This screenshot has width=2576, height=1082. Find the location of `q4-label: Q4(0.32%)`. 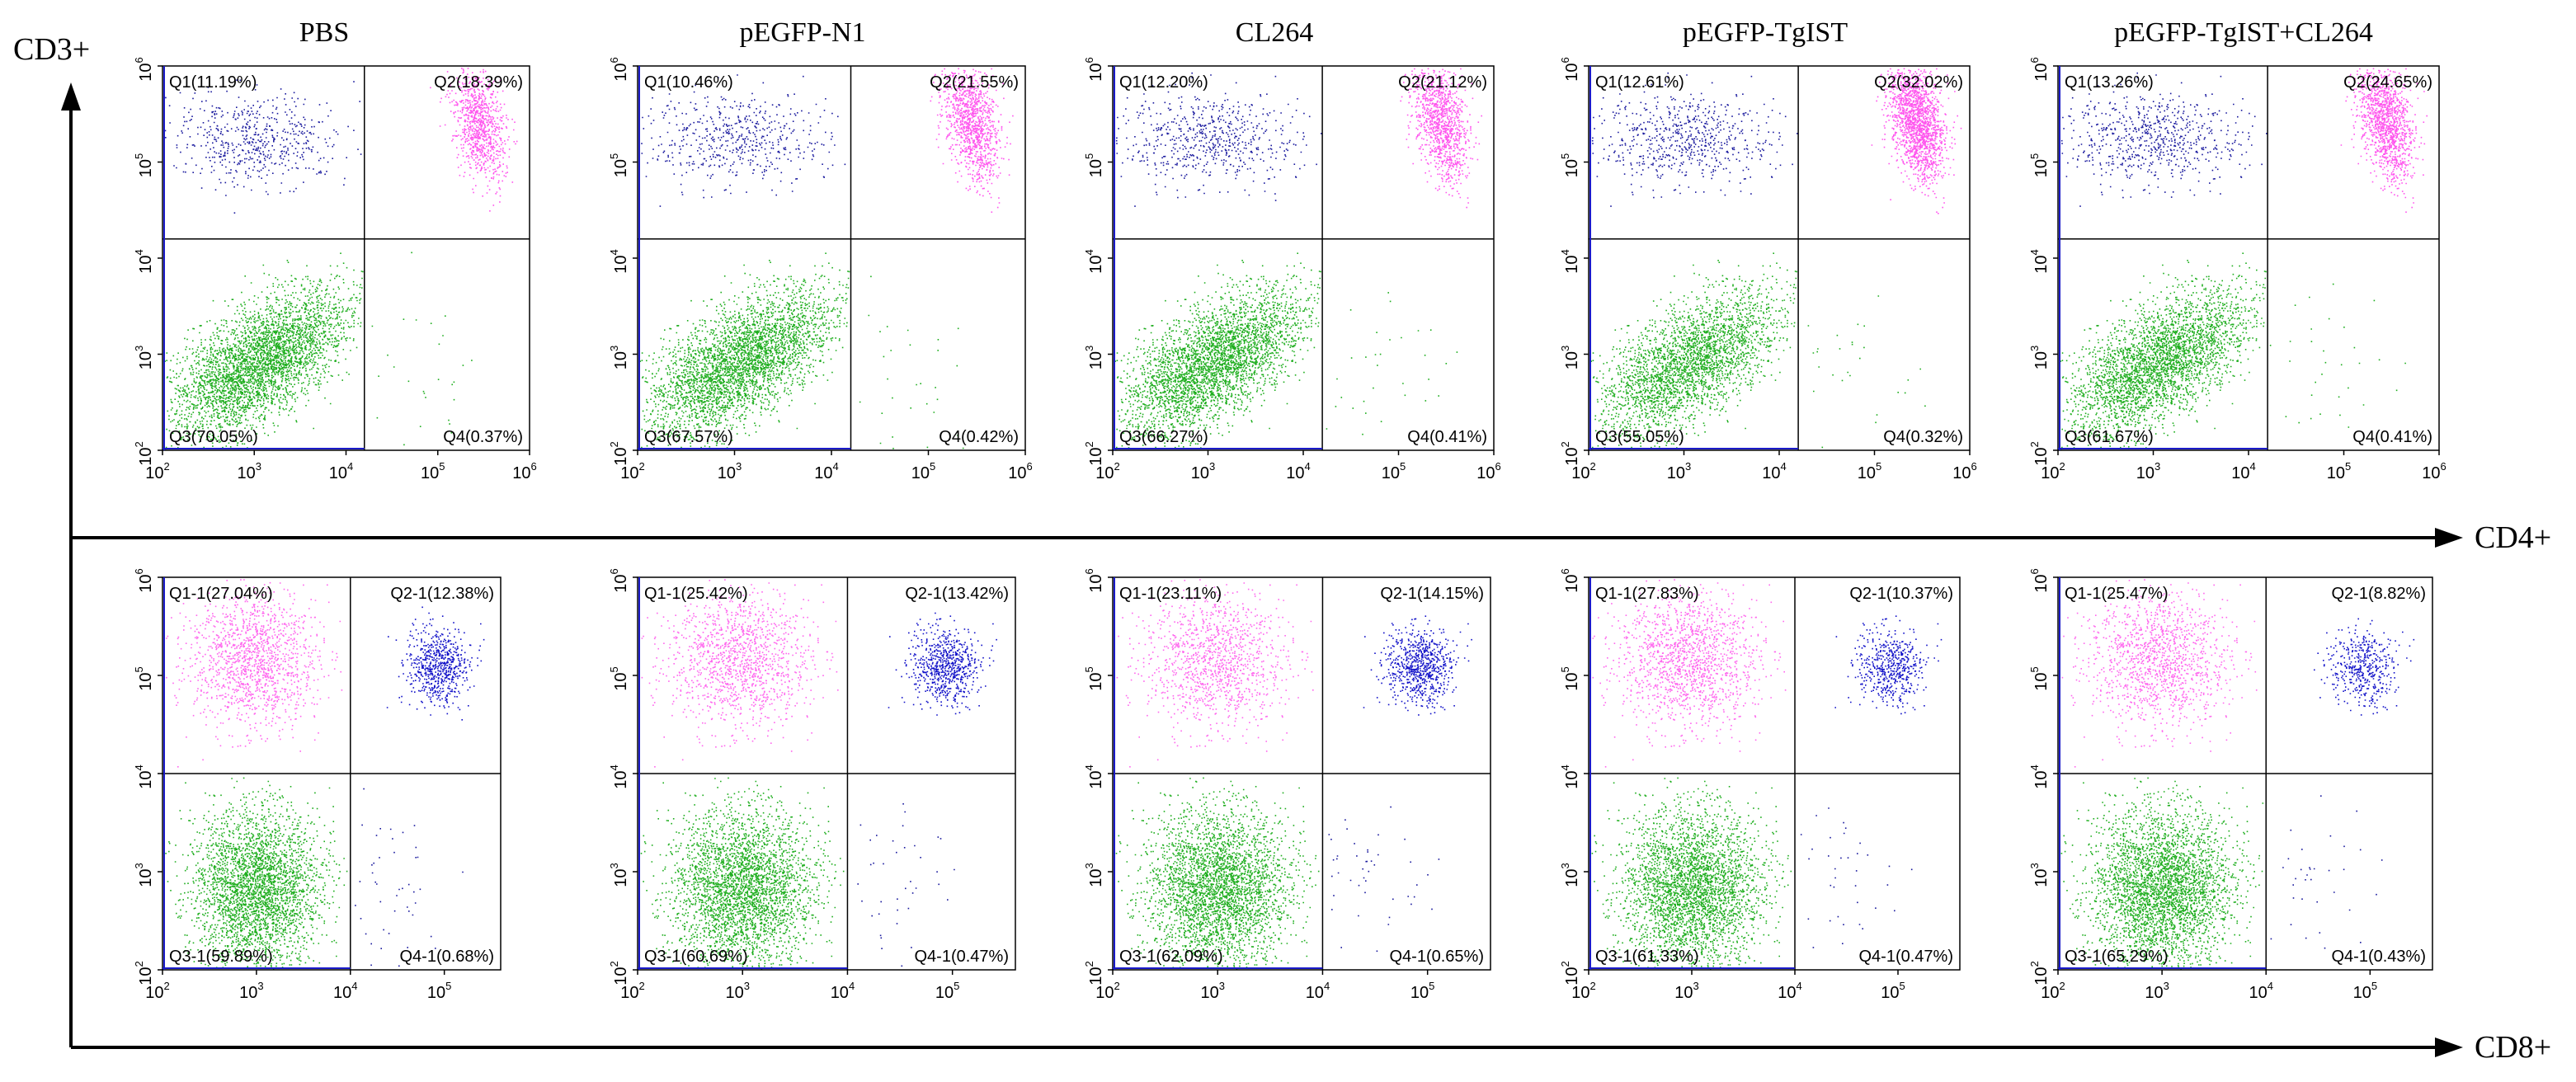

q4-label: Q4(0.32%) is located at coordinates (1923, 437).